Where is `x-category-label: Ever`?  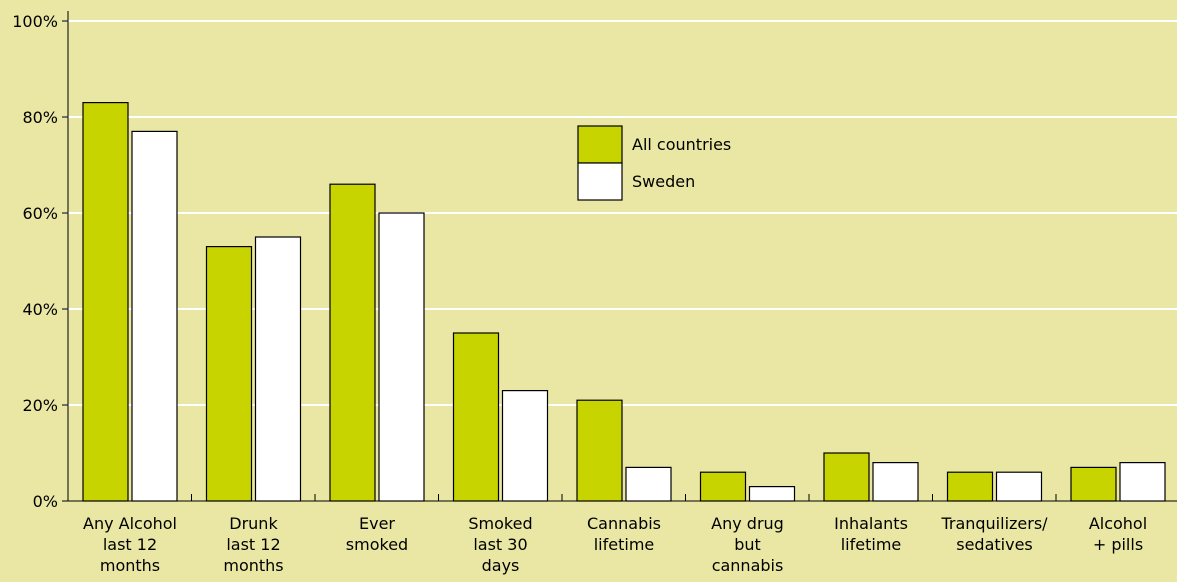 x-category-label: Ever is located at coordinates (377, 523).